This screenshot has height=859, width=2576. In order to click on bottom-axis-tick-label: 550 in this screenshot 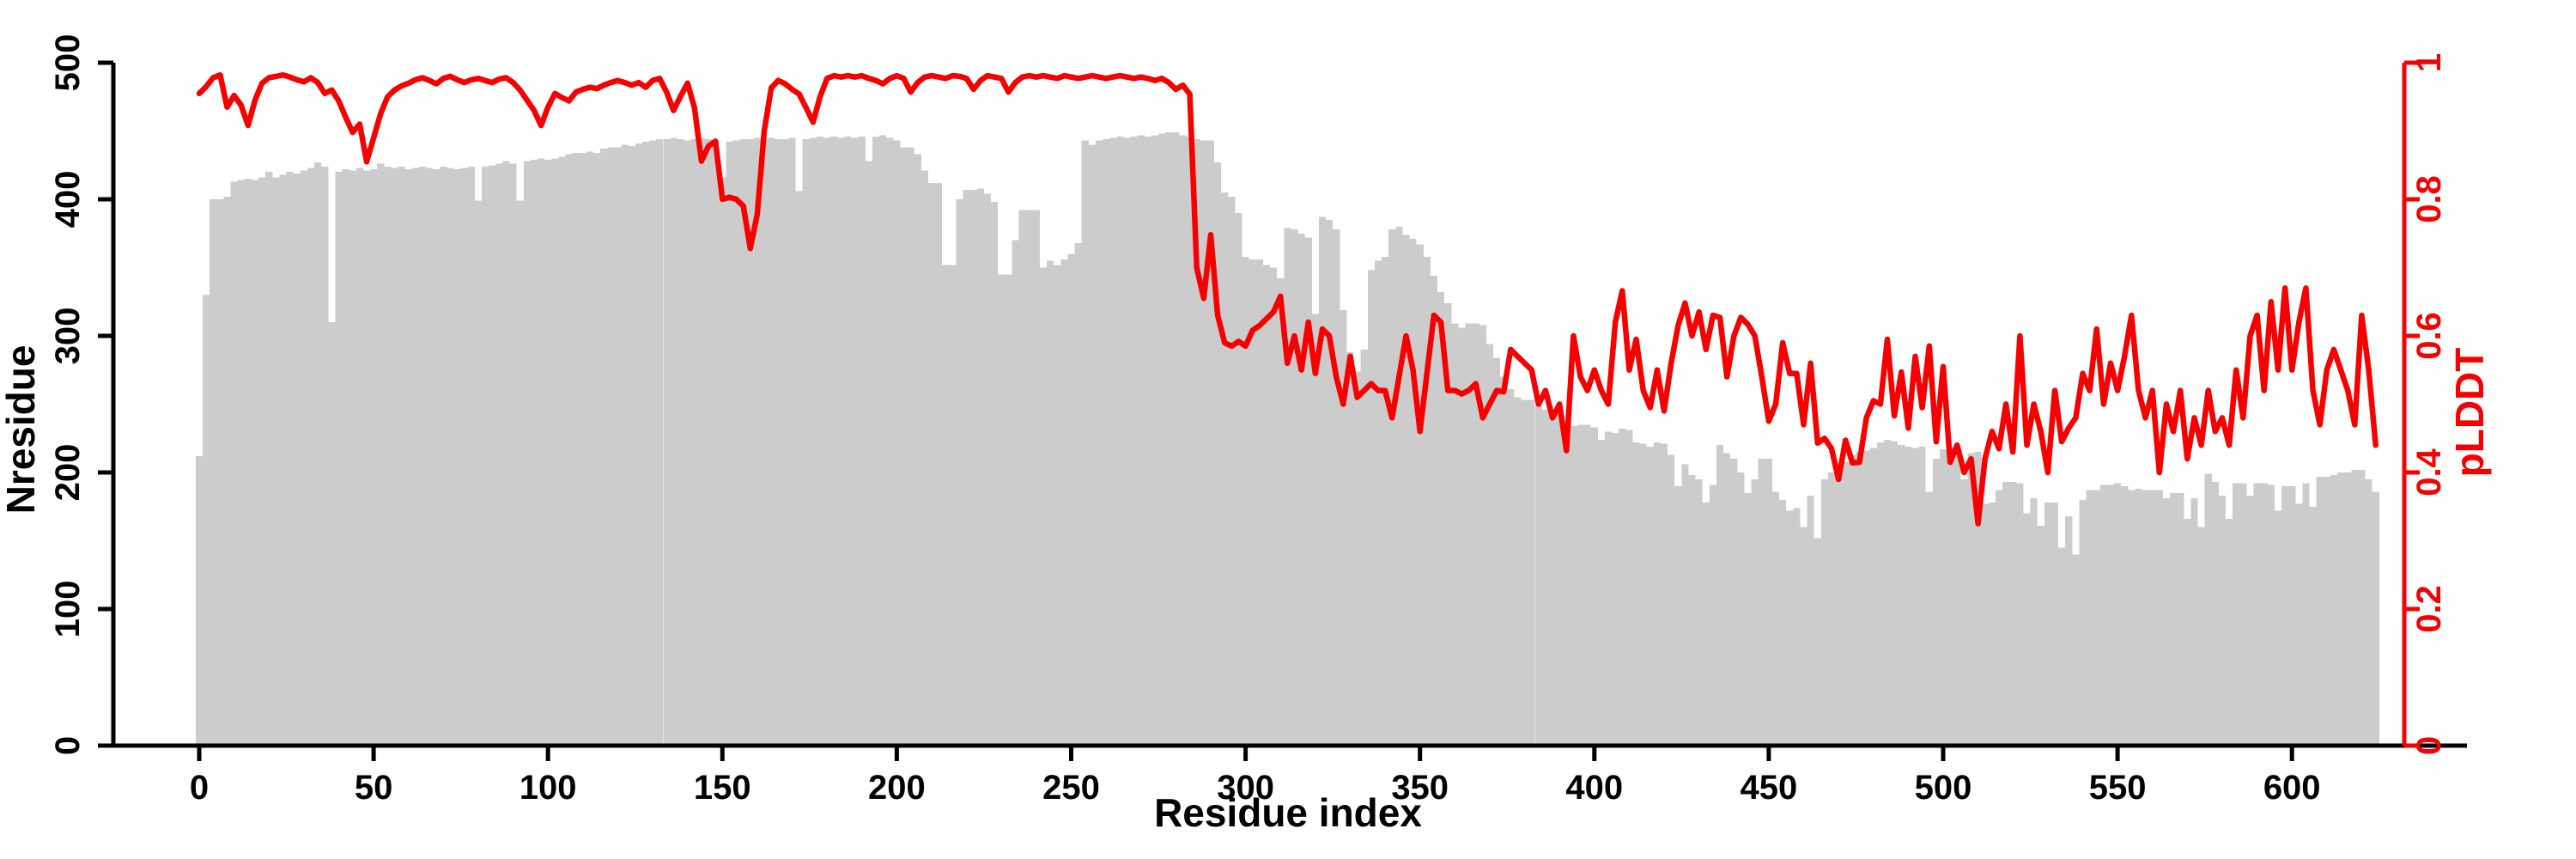, I will do `click(2118, 788)`.